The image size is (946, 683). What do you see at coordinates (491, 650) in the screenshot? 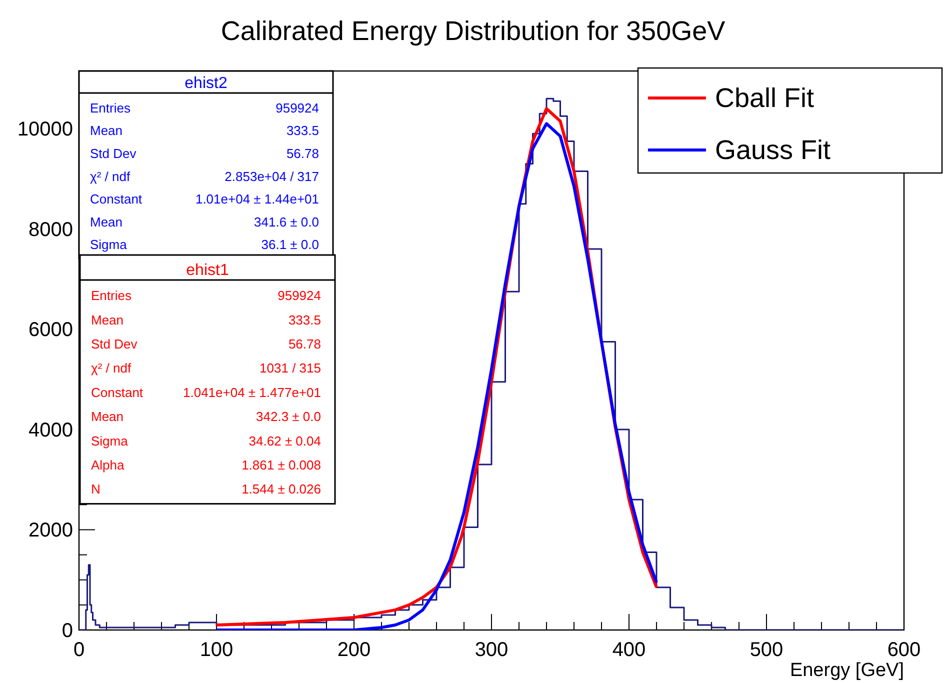
I see `x-tick-label: 300` at bounding box center [491, 650].